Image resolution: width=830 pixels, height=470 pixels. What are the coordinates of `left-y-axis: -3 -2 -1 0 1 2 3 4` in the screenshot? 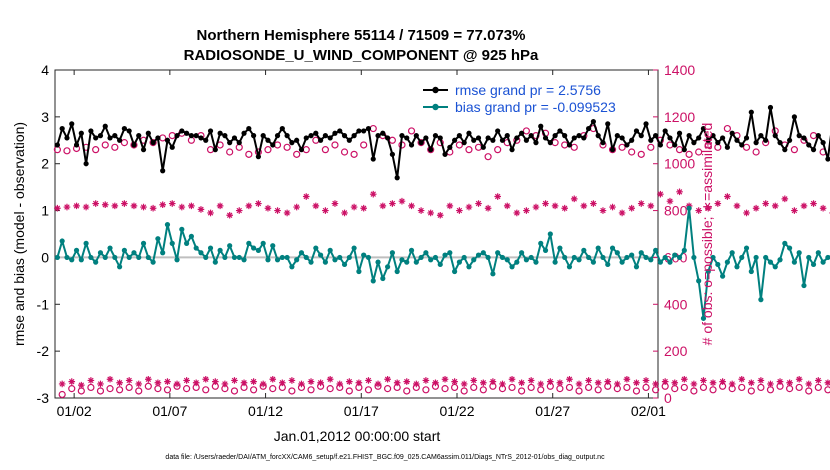 It's located at (48, 234).